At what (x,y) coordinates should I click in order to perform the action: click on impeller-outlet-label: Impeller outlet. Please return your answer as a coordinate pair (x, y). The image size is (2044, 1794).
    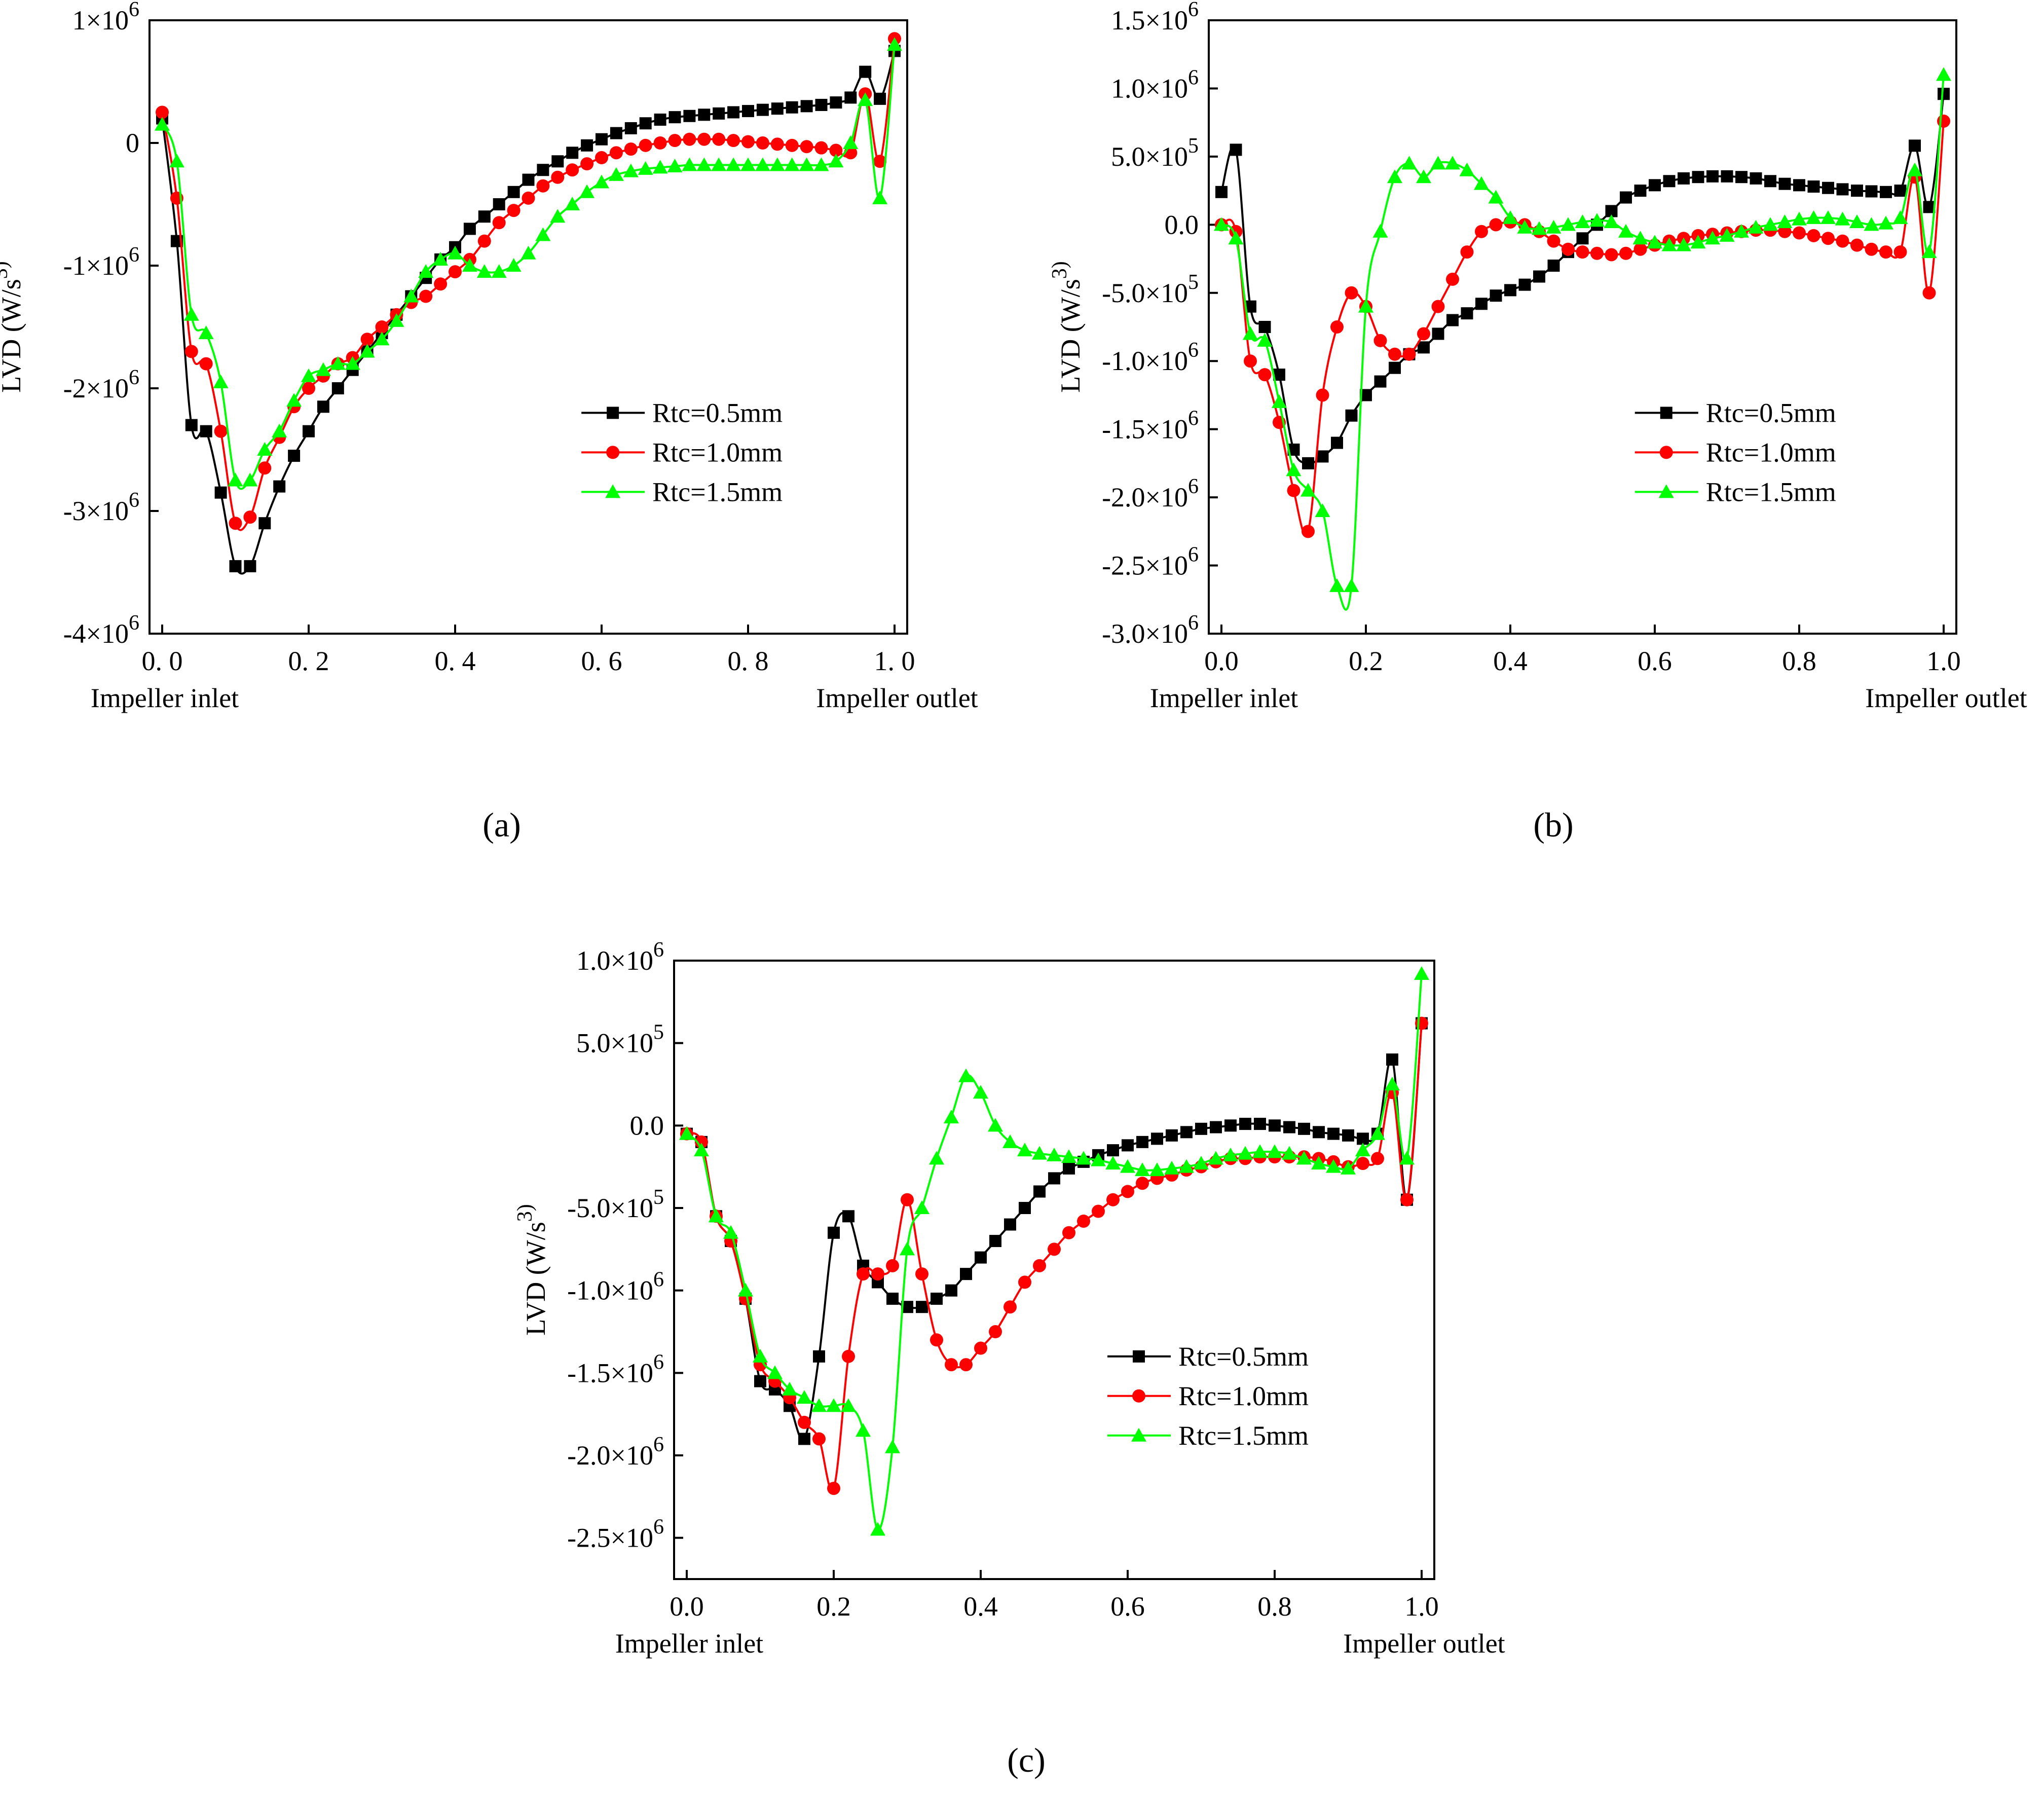
    Looking at the image, I should click on (1424, 1643).